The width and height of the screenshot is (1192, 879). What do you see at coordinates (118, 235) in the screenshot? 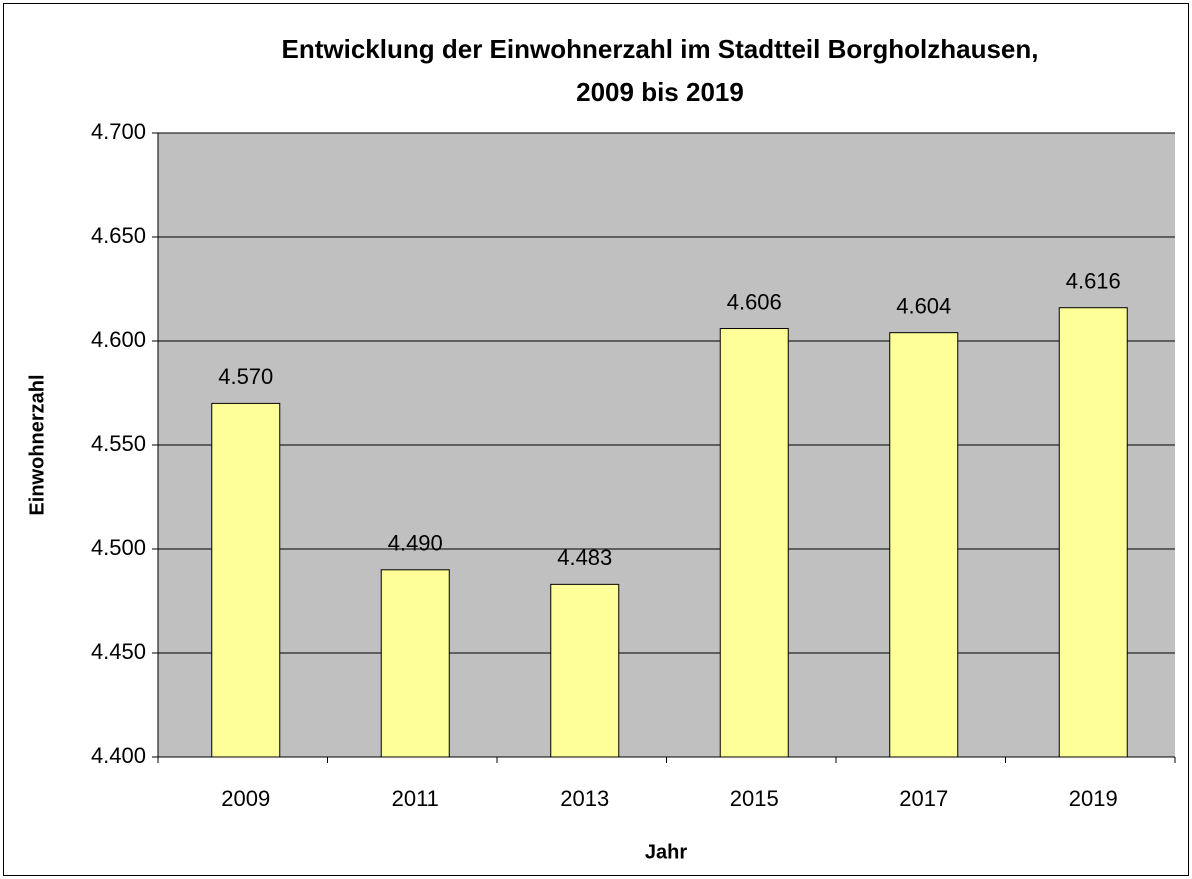
I see `y-tick-label: 4.650` at bounding box center [118, 235].